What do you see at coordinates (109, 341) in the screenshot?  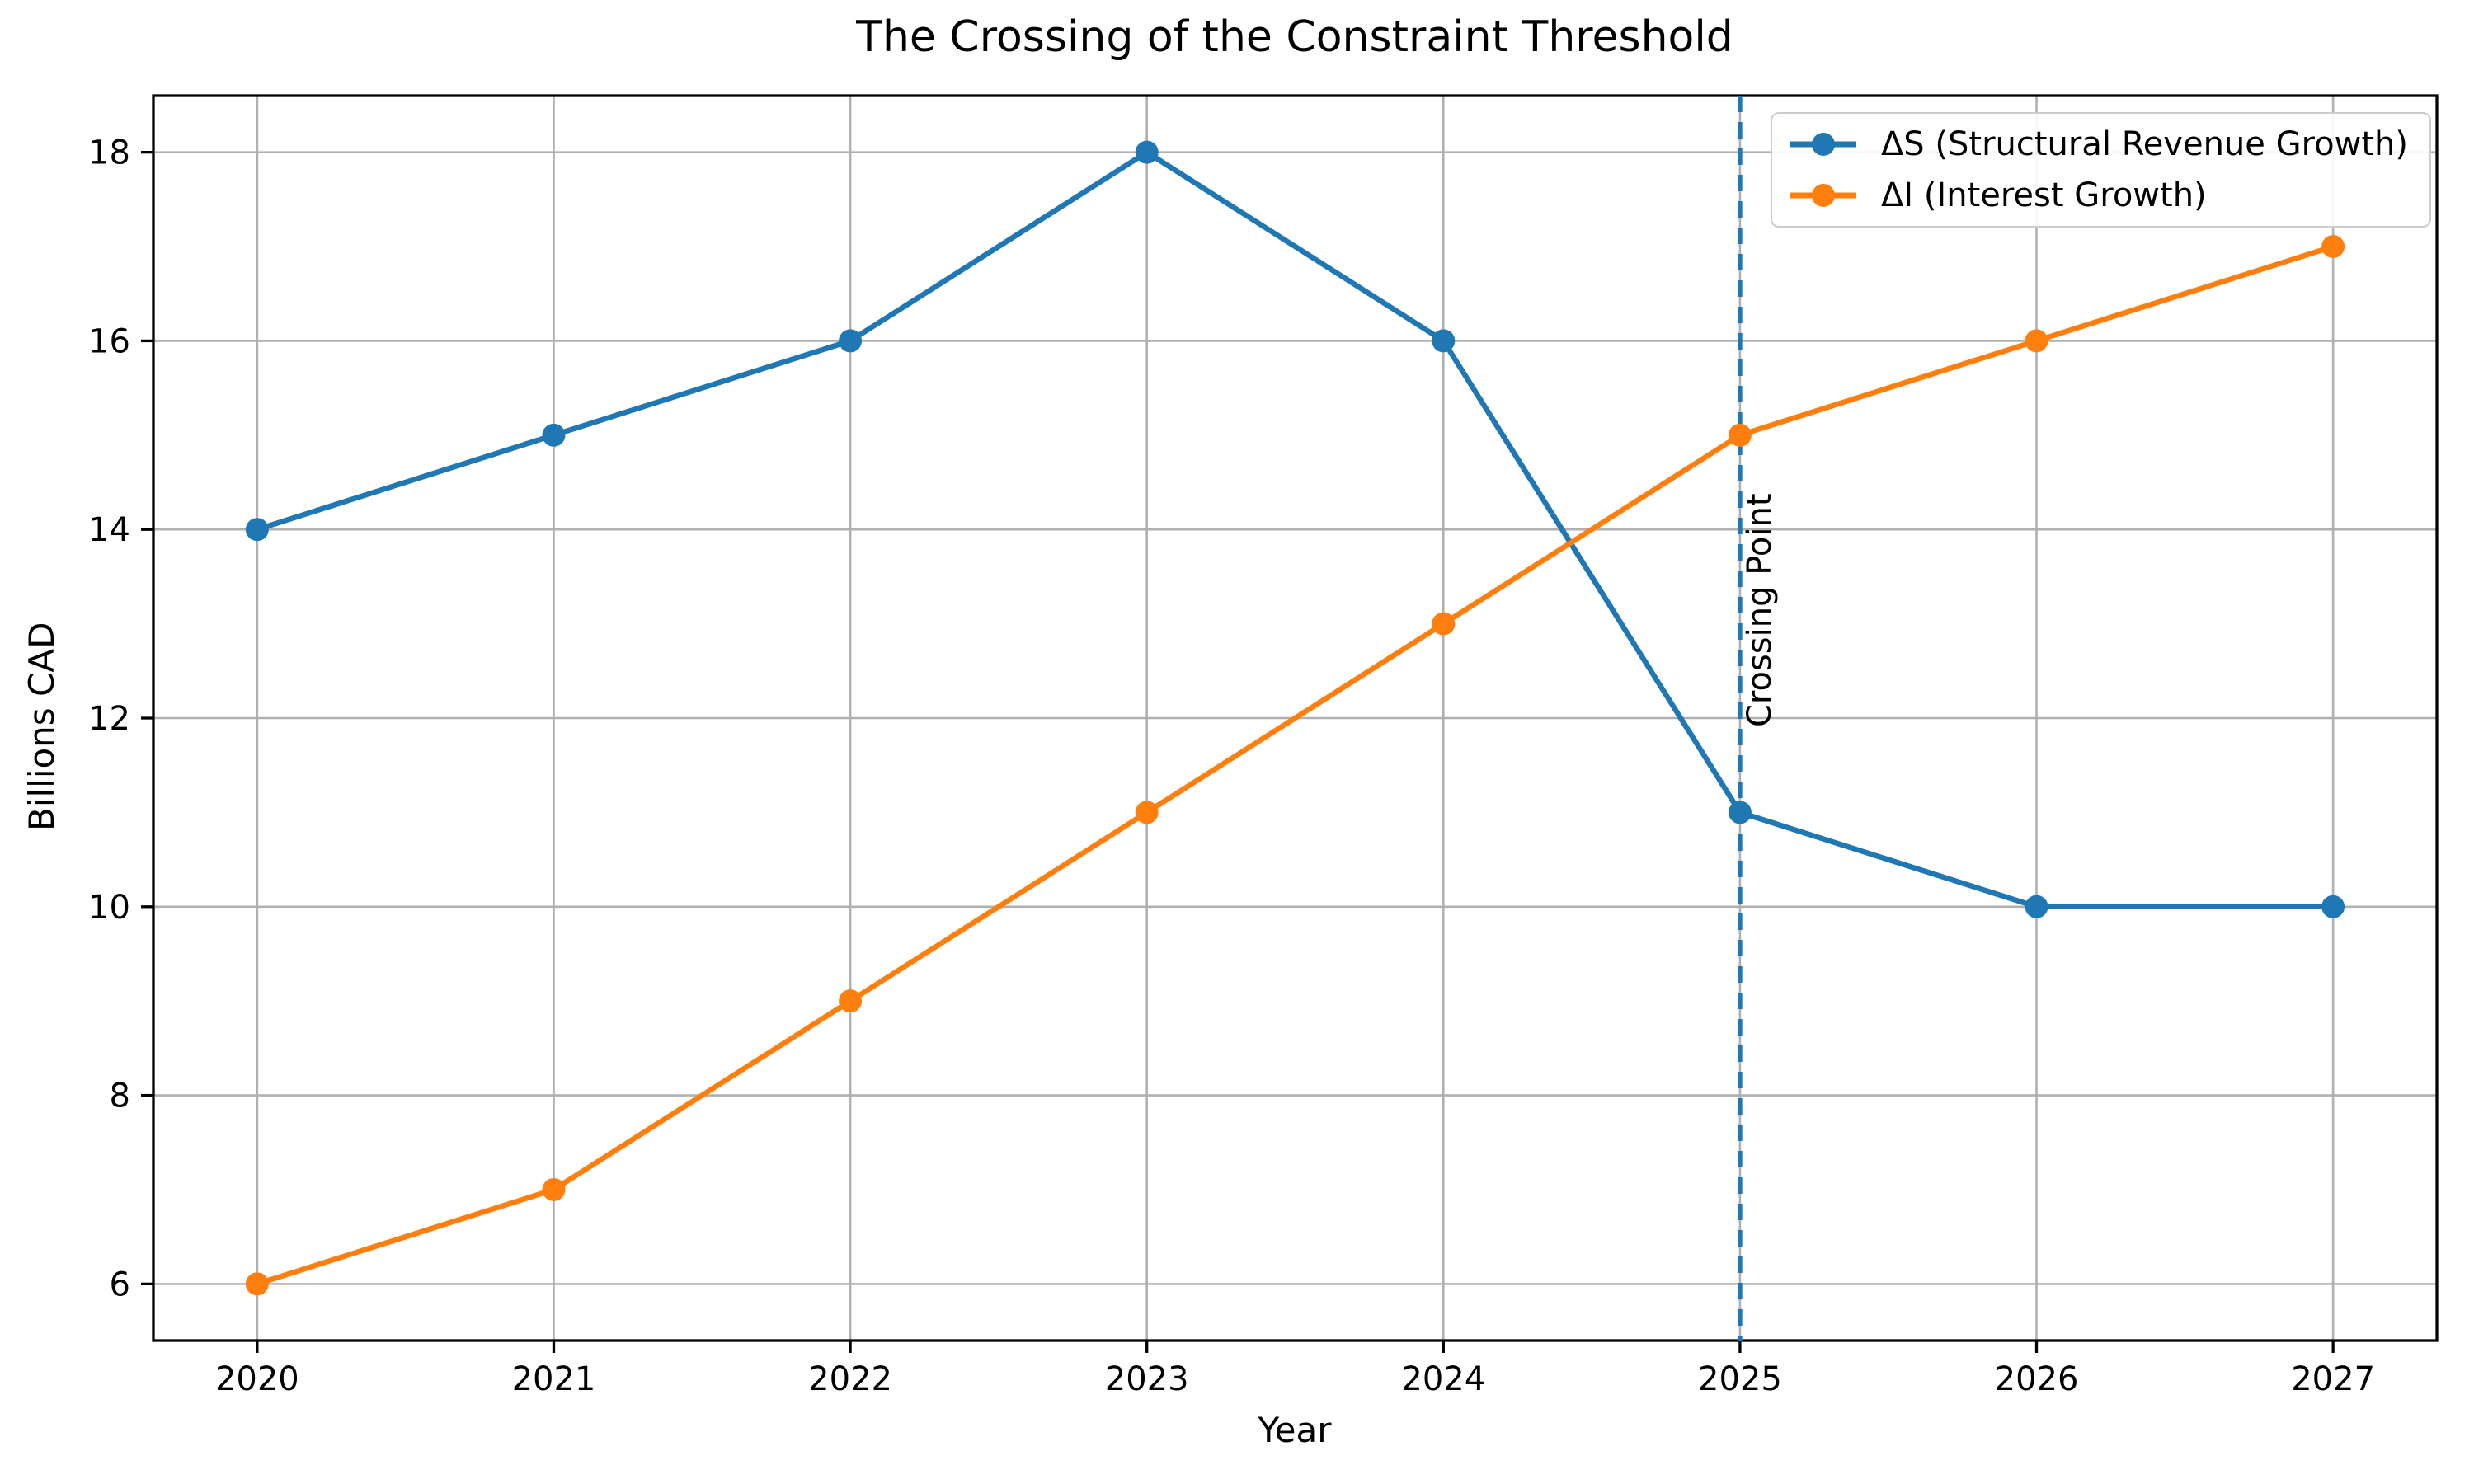 I see `y-tick-label: 16` at bounding box center [109, 341].